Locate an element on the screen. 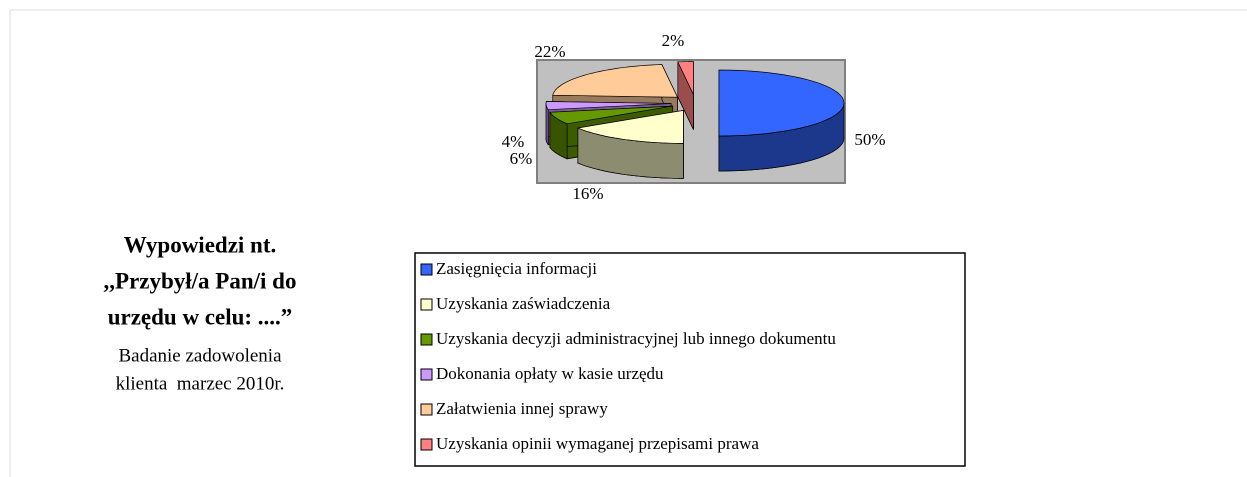  data-label: 16% is located at coordinates (587, 193).